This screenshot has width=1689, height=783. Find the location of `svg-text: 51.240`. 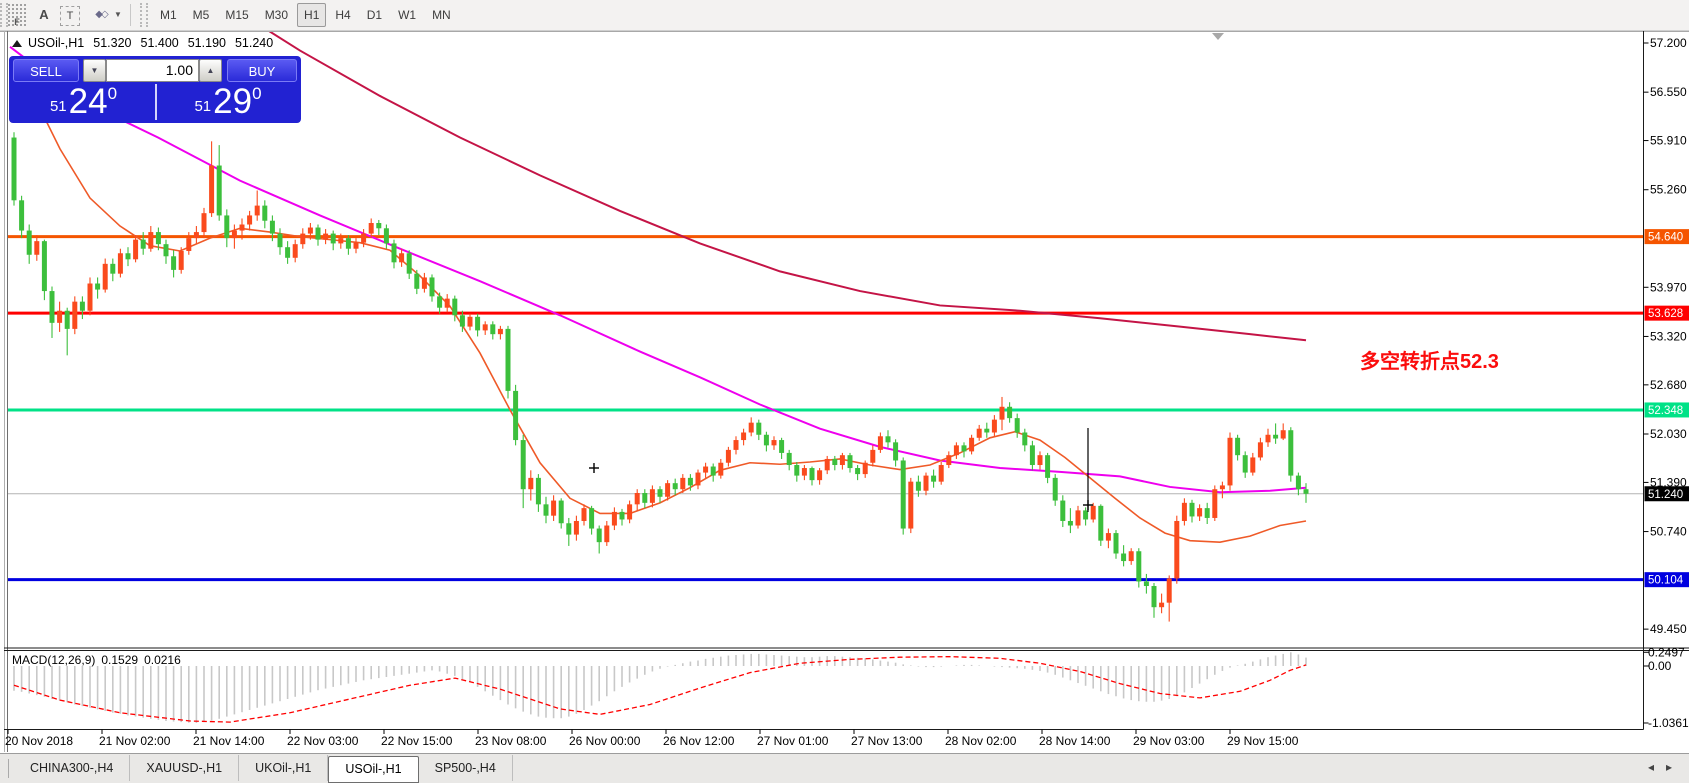

svg-text: 51.240 is located at coordinates (1665, 495).